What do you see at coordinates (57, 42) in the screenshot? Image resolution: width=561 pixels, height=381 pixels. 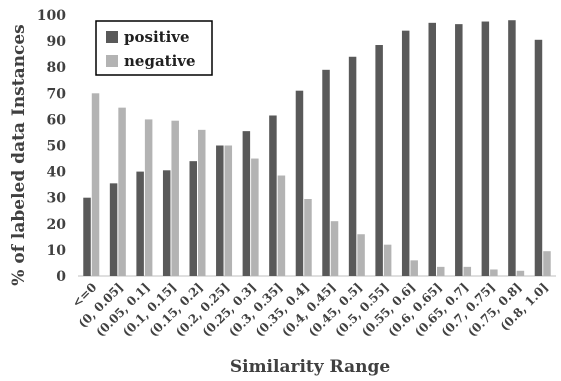 I see `y-tick-label: 90` at bounding box center [57, 42].